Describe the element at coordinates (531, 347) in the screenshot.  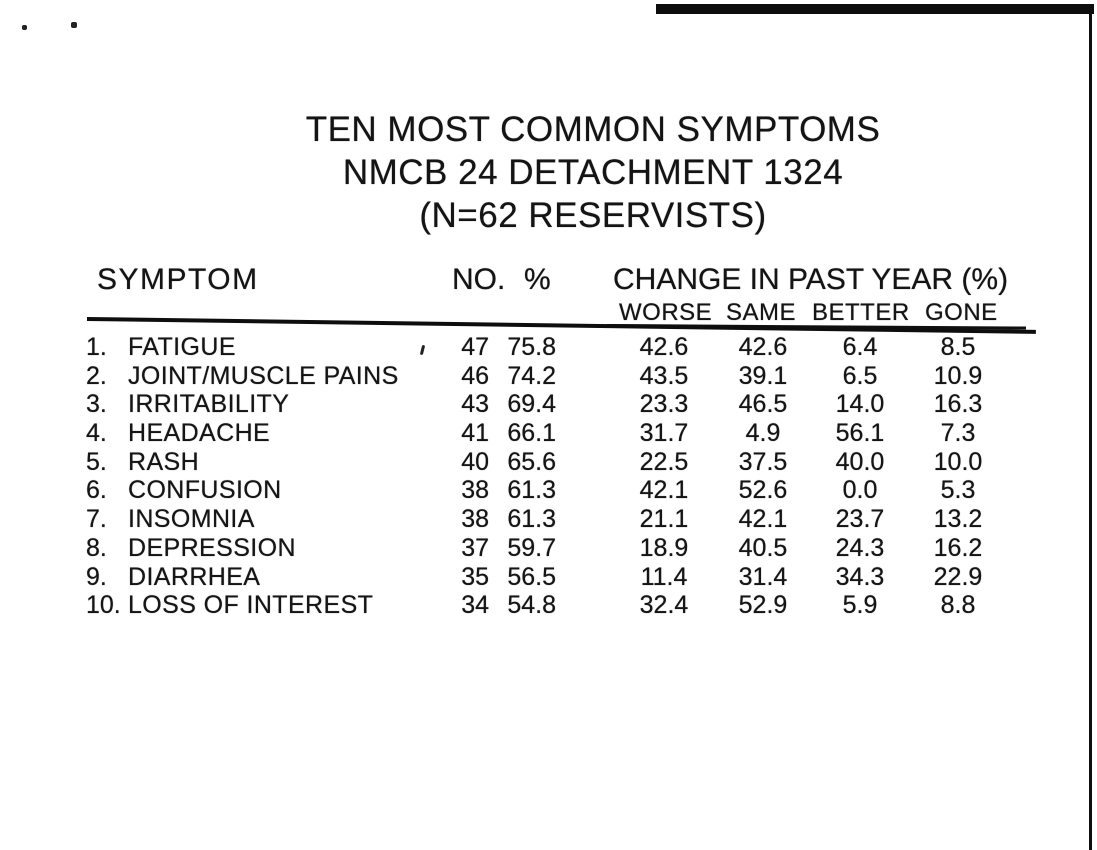
I see `row-percent: 75.8` at that location.